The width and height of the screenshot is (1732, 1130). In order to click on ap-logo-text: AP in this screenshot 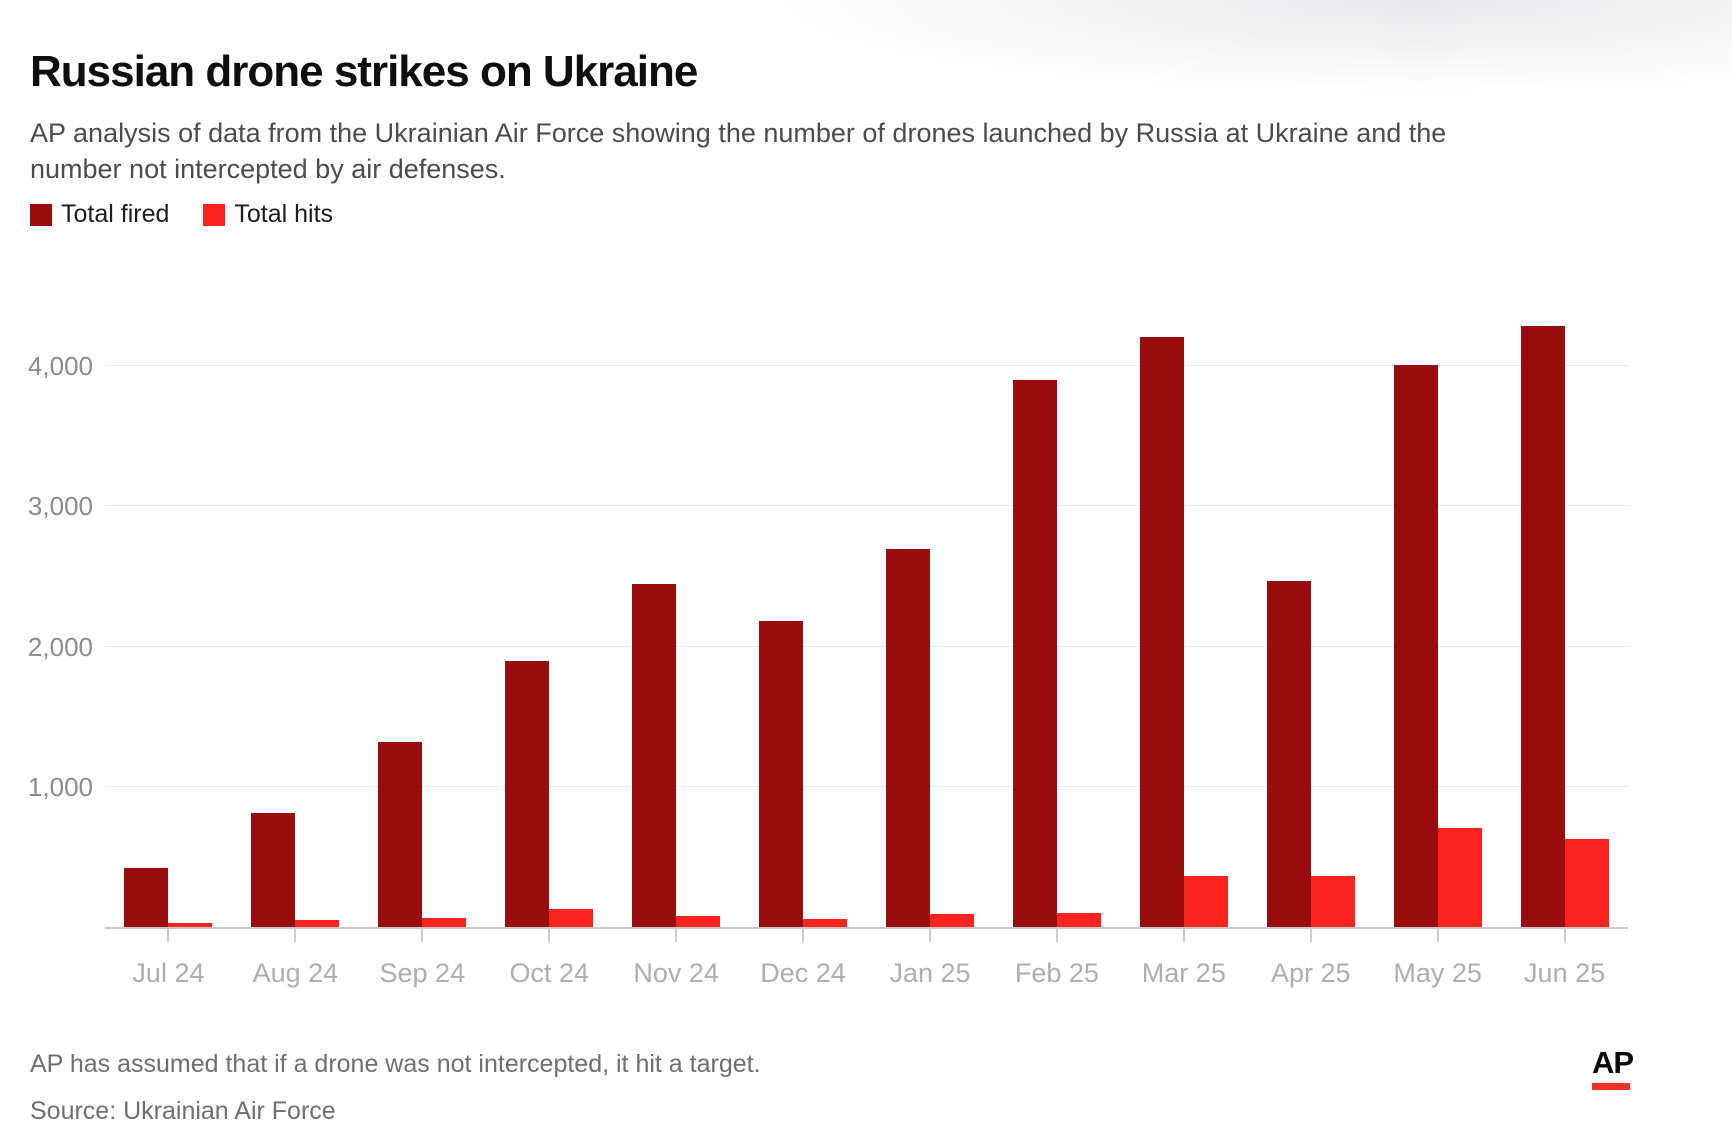, I will do `click(1613, 1062)`.